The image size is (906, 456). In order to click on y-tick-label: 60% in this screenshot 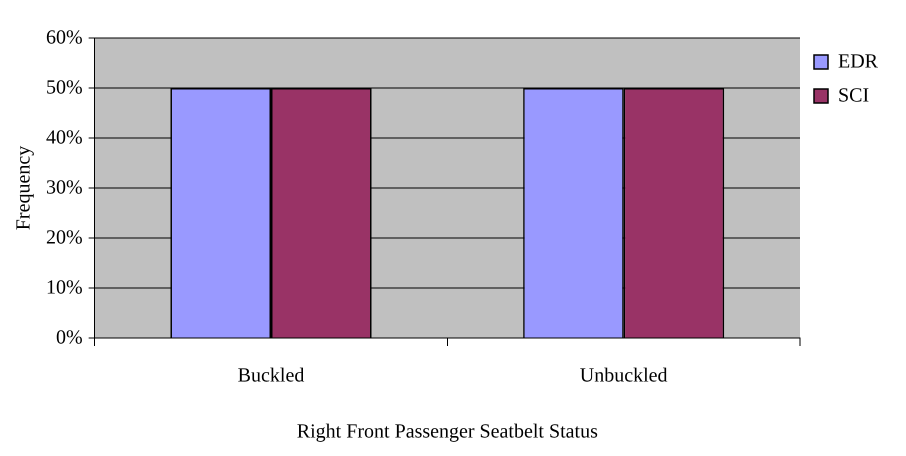, I will do `click(64, 37)`.